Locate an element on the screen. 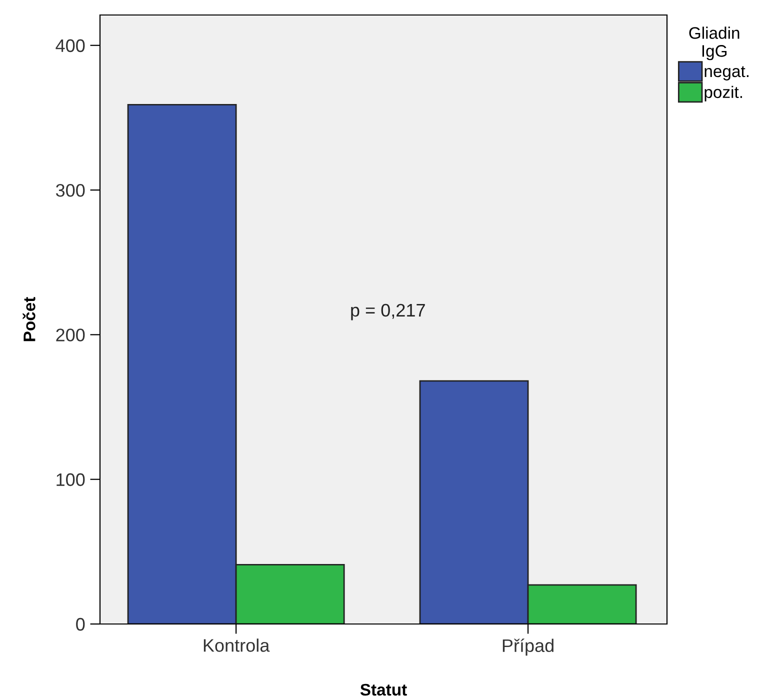  y-tick-label: 200 is located at coordinates (70, 335).